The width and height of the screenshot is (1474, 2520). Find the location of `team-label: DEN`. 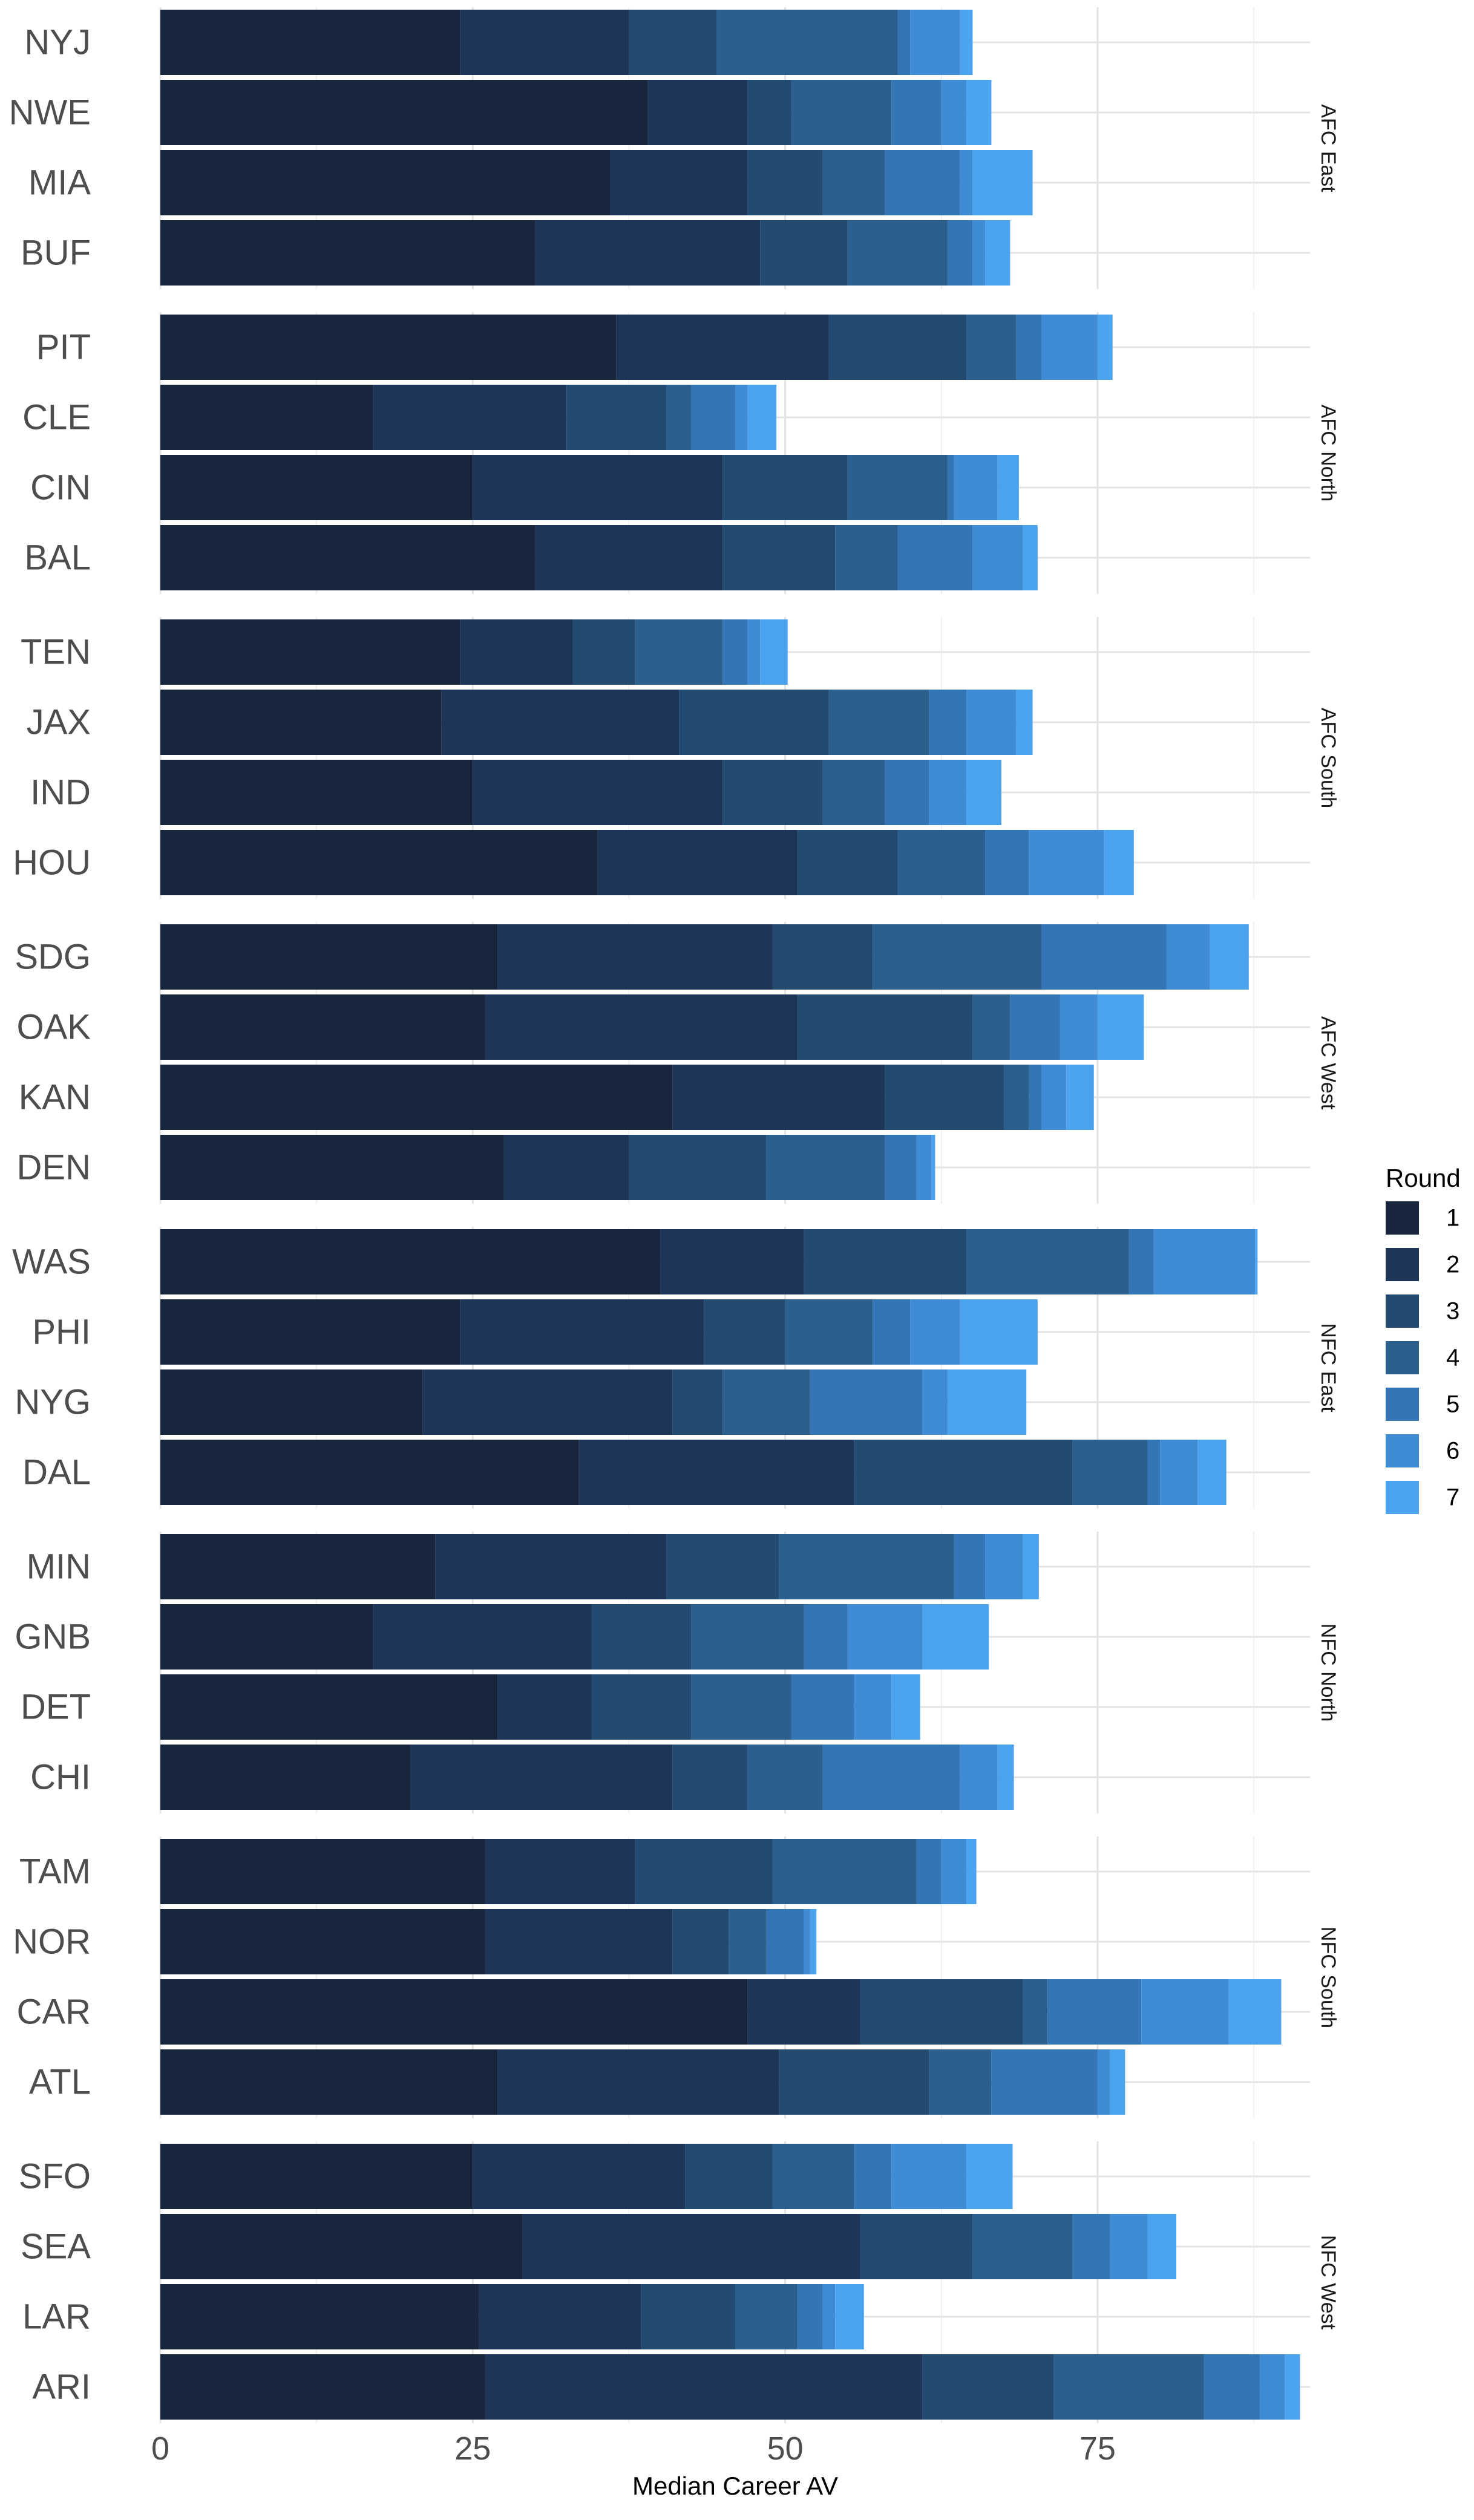

team-label: DEN is located at coordinates (54, 1167).